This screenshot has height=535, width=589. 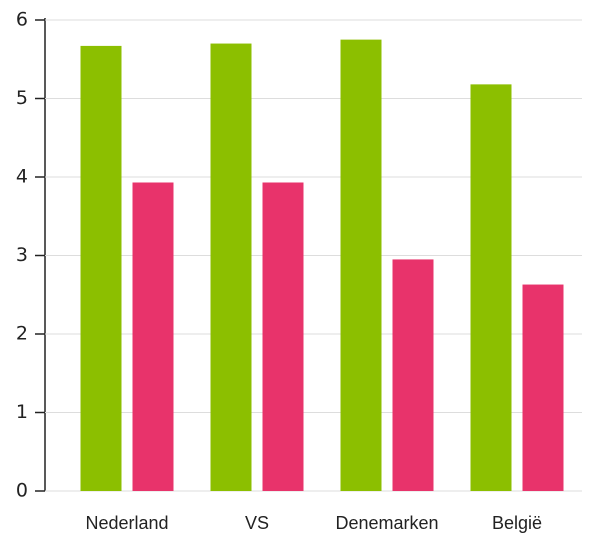 I want to click on y-tick-label: 6, so click(x=22, y=20).